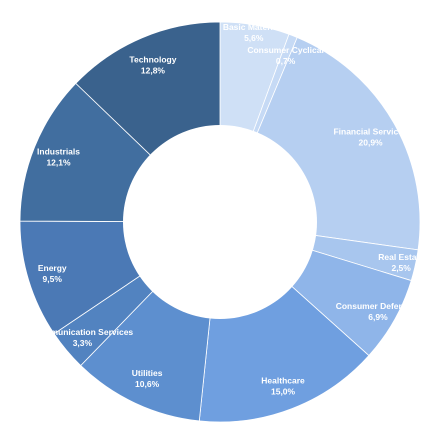  I want to click on slice-label-consumer-cyclical: Consumer Cyclical 0,7%, so click(285, 55).